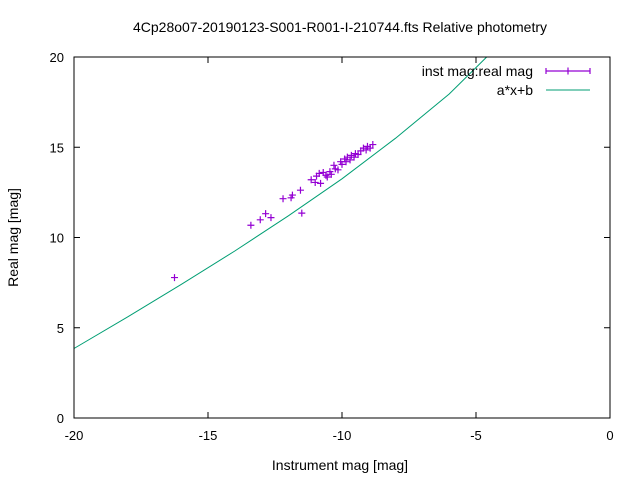 This screenshot has height=480, width=640. I want to click on x-tick-label: -5, so click(476, 435).